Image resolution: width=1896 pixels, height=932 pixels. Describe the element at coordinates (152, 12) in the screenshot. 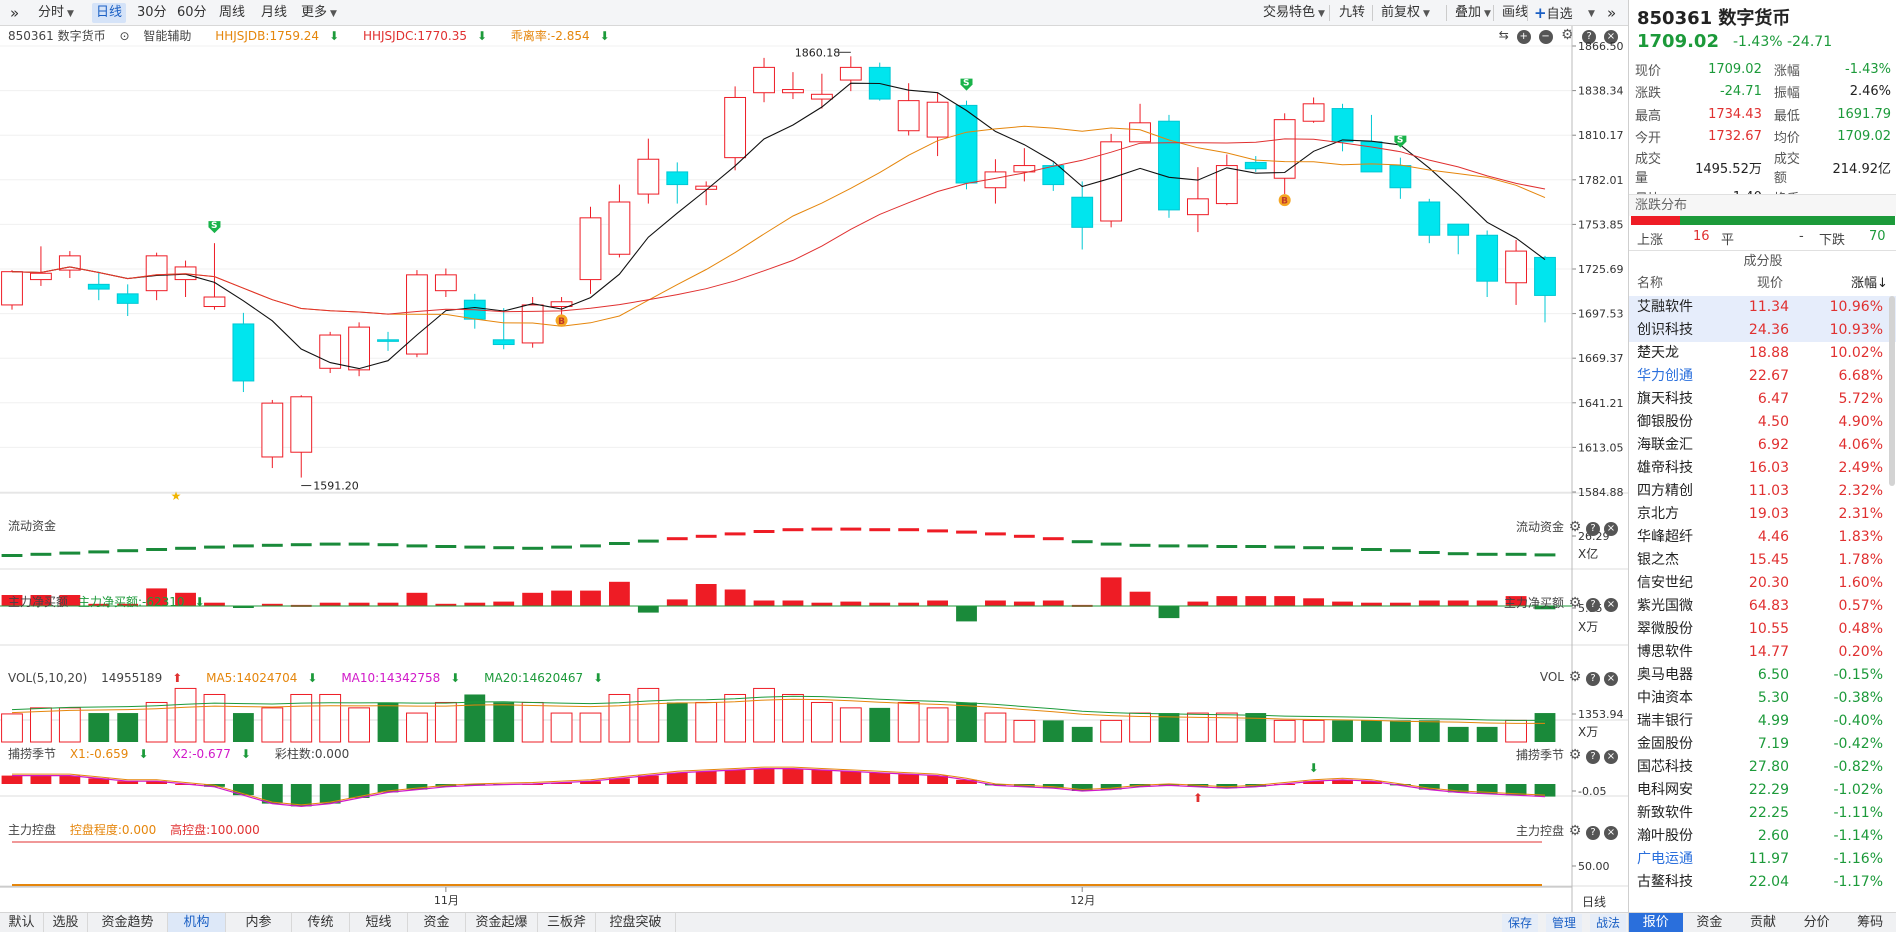

I see `period-30min: 30分` at that location.